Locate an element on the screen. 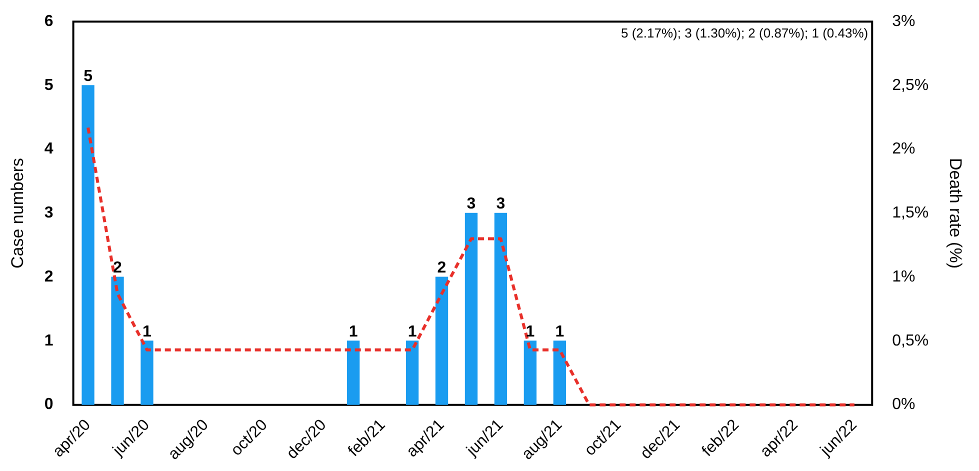 The image size is (979, 471). data-label: 5 is located at coordinates (88, 76).